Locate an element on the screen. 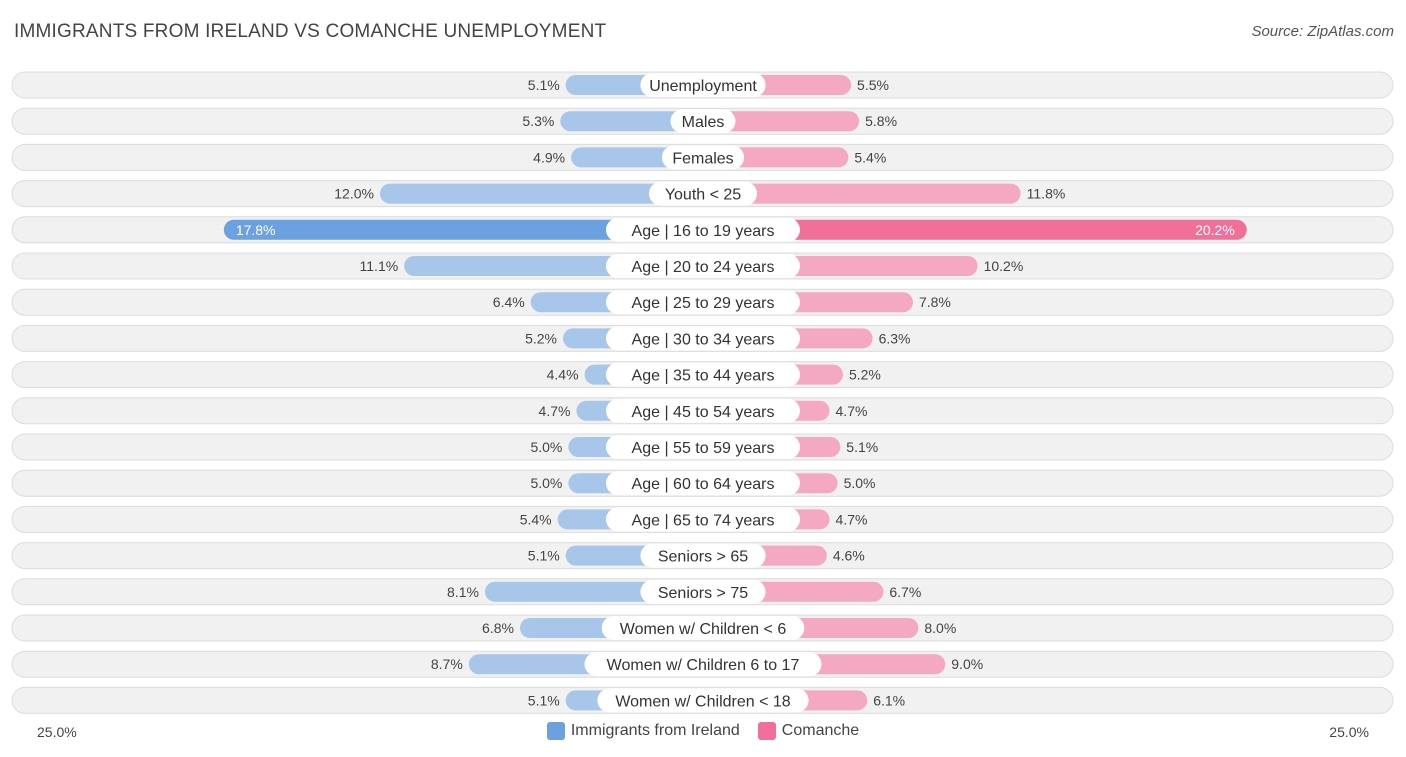 Image resolution: width=1406 pixels, height=757 pixels. category-label: Age | 65 to 74 years is located at coordinates (703, 520).